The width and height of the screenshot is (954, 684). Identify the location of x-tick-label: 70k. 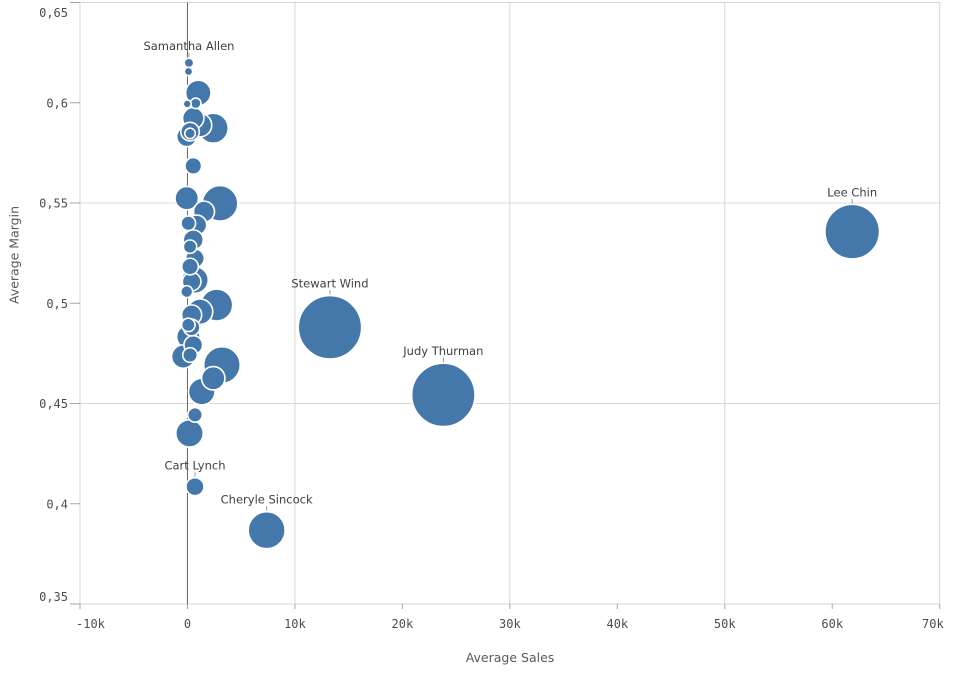
(933, 624).